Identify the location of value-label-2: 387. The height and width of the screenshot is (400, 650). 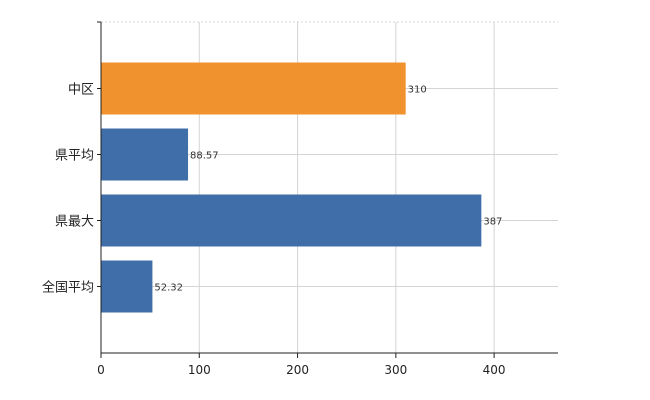
(492, 222).